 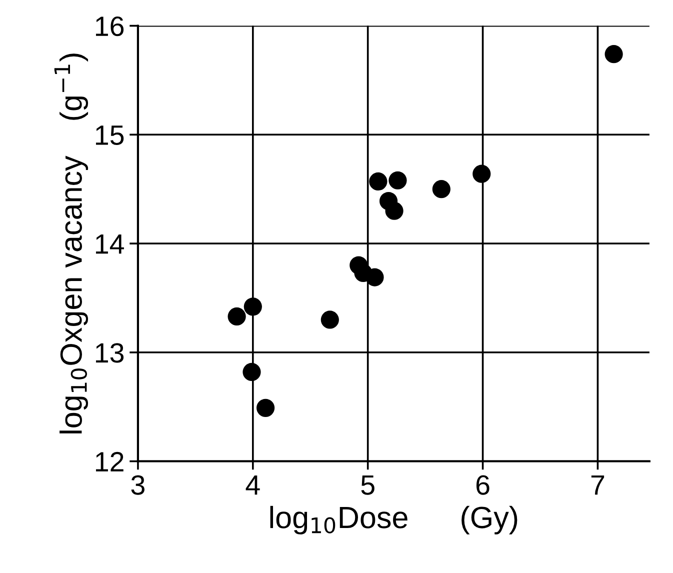 What do you see at coordinates (110, 244) in the screenshot?
I see `y-tick-label: 14` at bounding box center [110, 244].